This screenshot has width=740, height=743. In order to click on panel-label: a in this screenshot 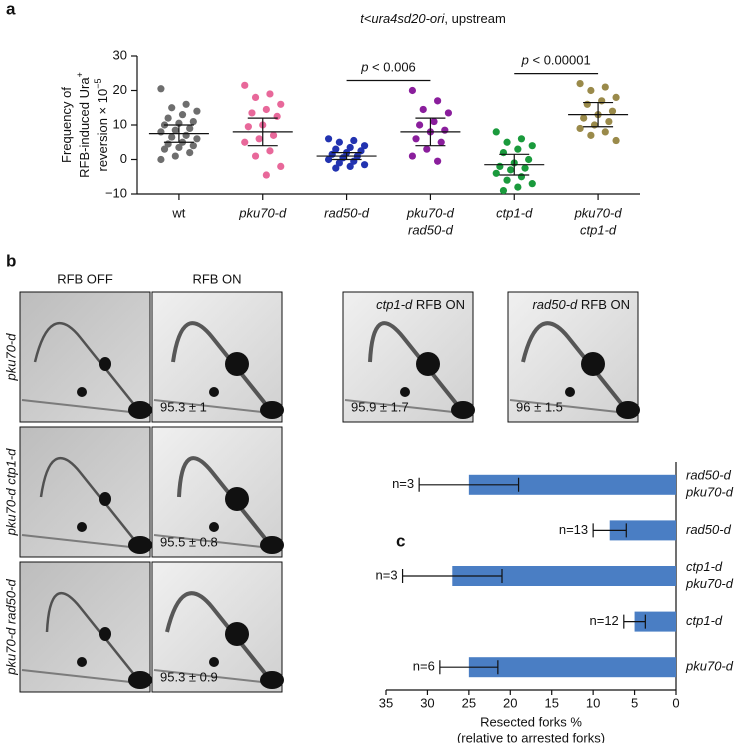, I will do `click(11, 9)`.